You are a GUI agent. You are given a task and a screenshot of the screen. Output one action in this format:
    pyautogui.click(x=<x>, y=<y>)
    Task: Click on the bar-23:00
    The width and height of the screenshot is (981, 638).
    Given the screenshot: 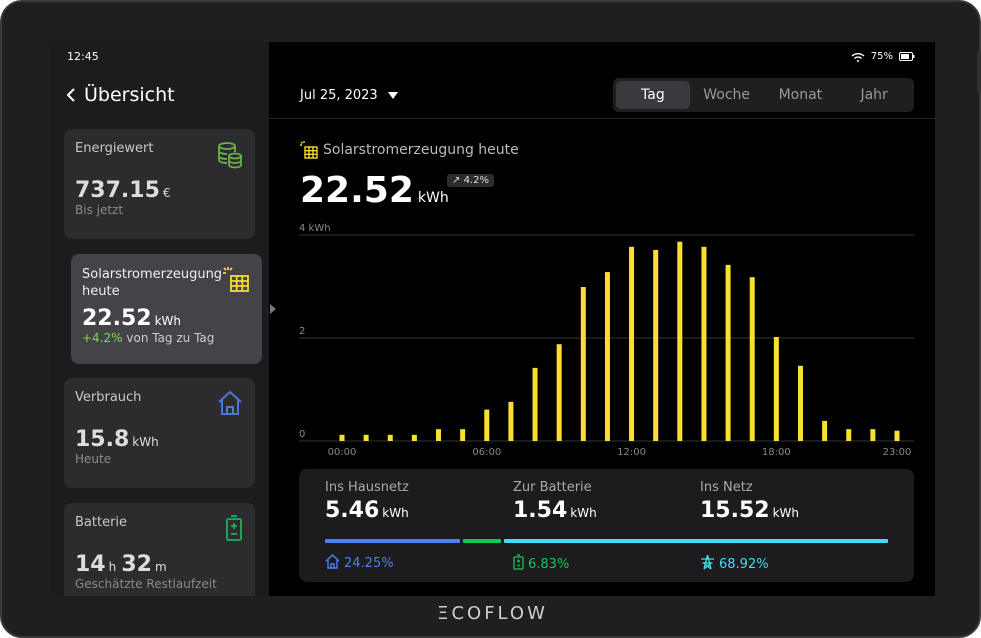 What is the action you would take?
    pyautogui.click(x=897, y=435)
    